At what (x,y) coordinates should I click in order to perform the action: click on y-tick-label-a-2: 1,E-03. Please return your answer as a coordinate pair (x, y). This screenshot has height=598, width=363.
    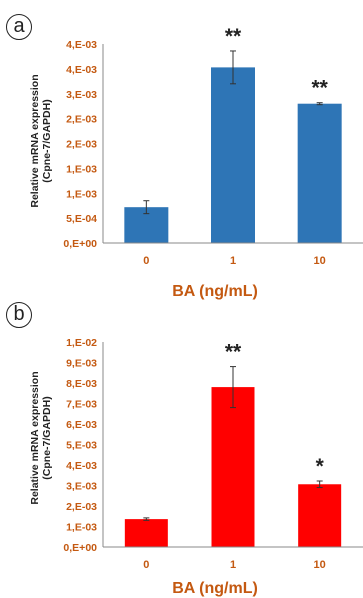
    Looking at the image, I should click on (81, 194).